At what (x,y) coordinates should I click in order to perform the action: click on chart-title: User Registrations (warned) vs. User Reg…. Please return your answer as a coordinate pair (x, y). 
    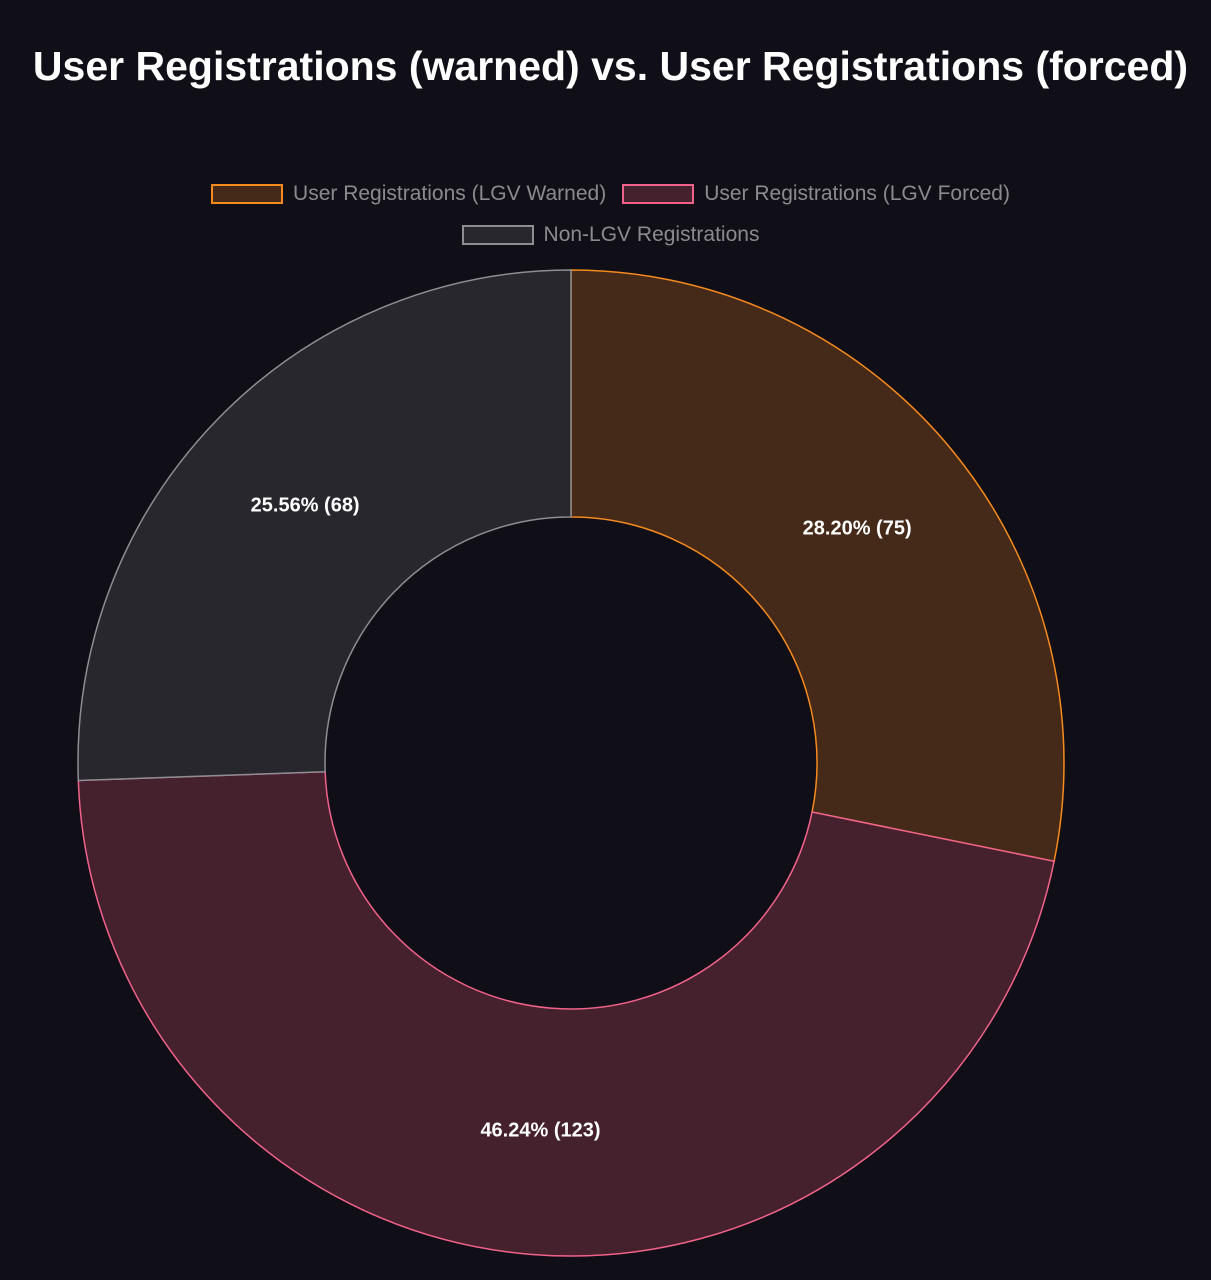
    Looking at the image, I should click on (610, 66).